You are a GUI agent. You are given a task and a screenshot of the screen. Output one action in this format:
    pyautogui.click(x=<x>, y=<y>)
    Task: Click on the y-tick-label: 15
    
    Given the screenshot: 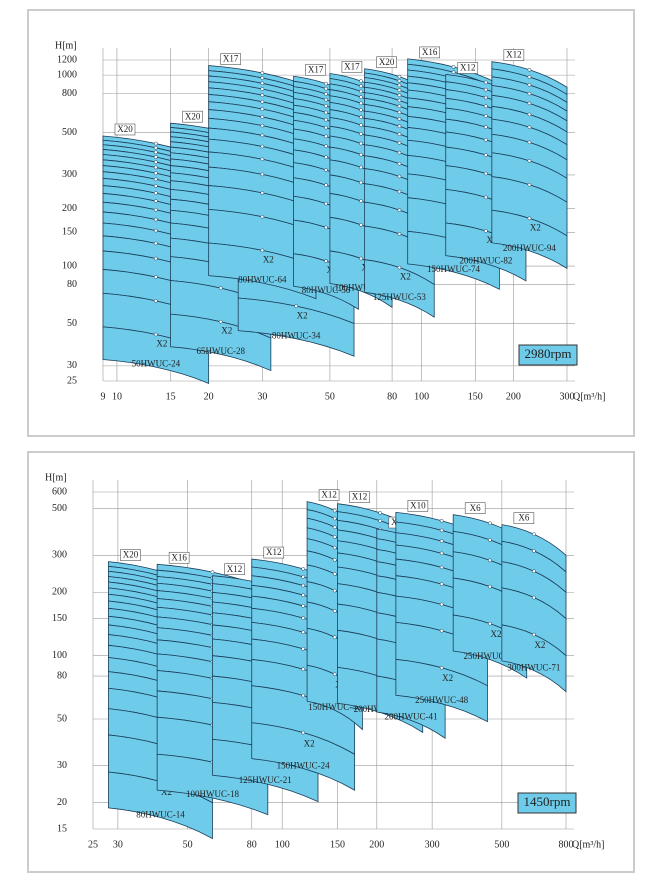 What is the action you would take?
    pyautogui.click(x=62, y=828)
    